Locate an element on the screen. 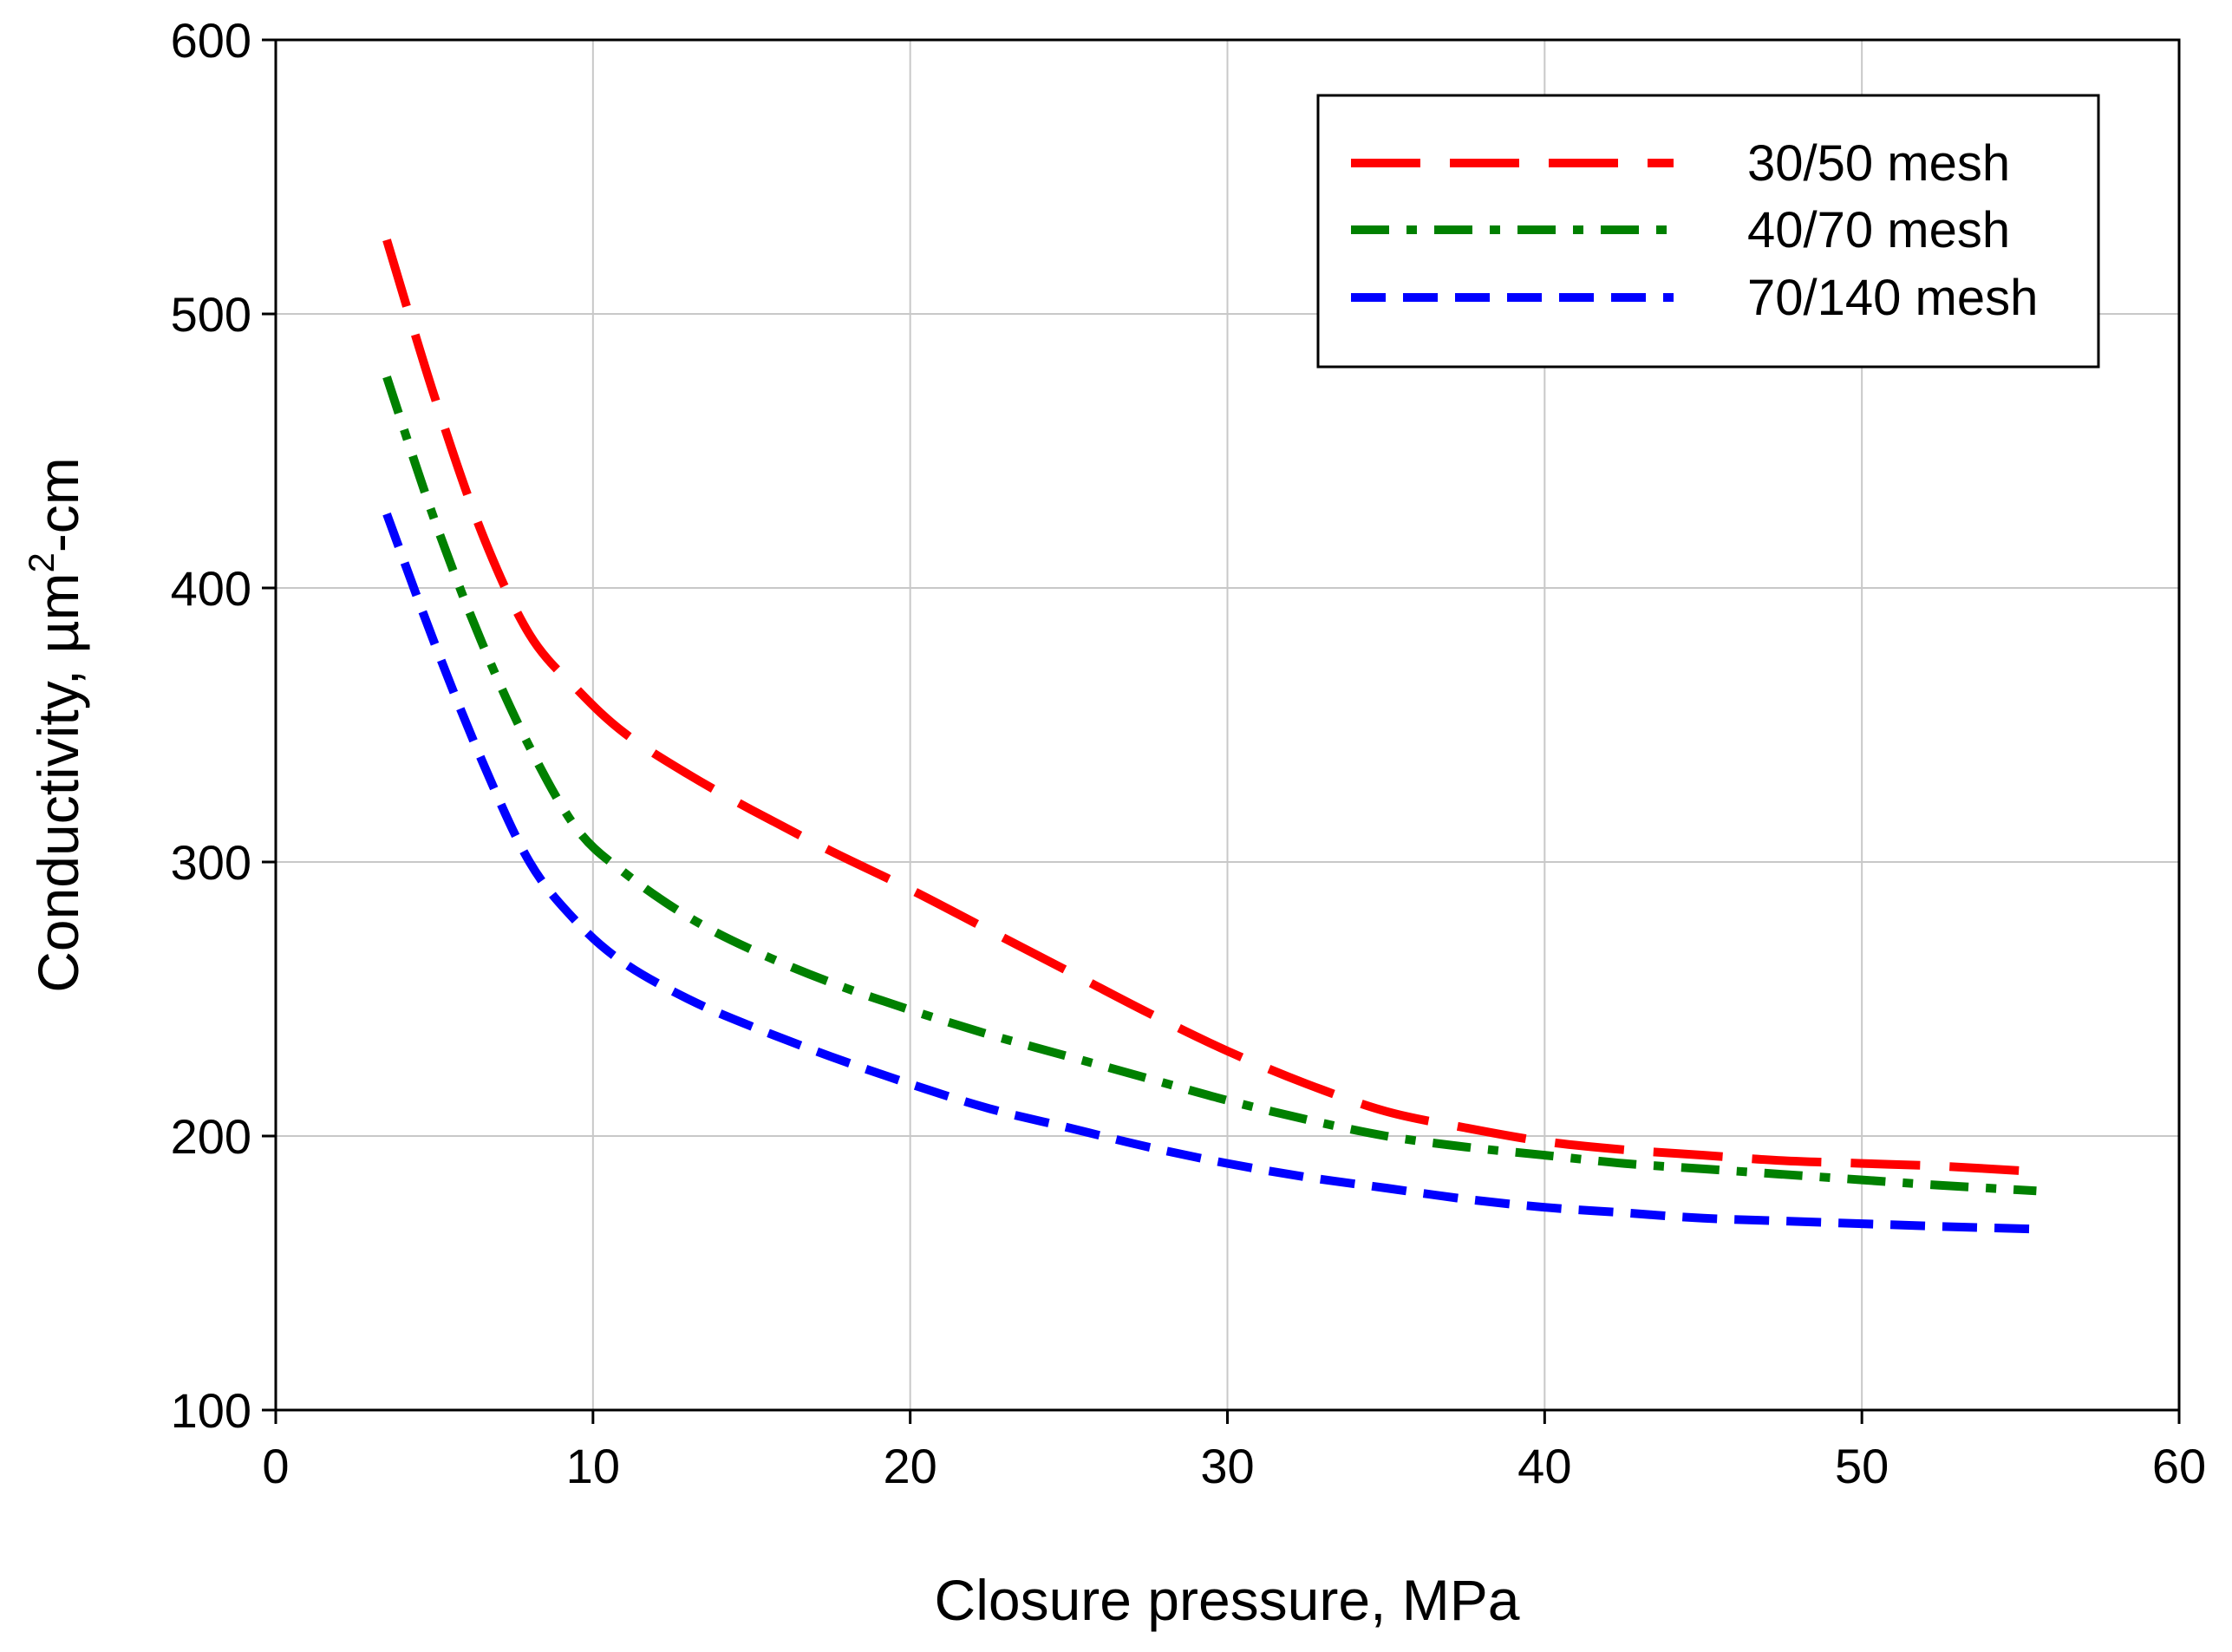 The image size is (2232, 1652). y-tick-label: 300 is located at coordinates (211, 863).